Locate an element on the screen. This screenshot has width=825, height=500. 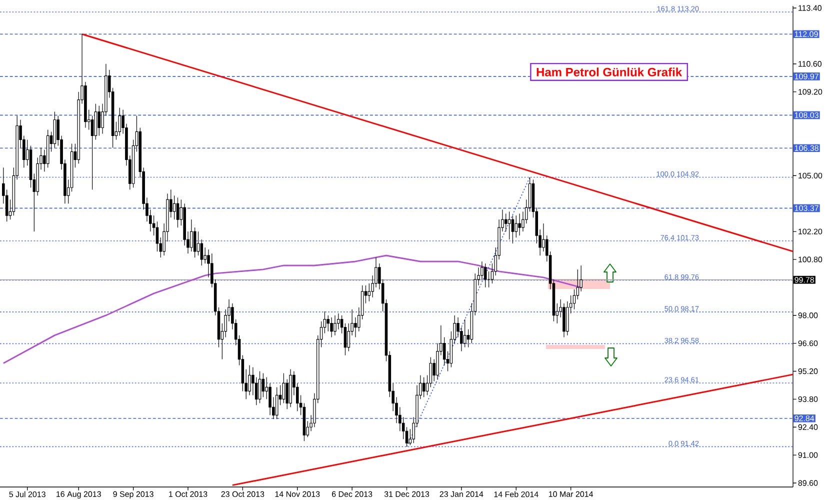
x-tick-label: 9 Sep 2013 is located at coordinates (133, 495).